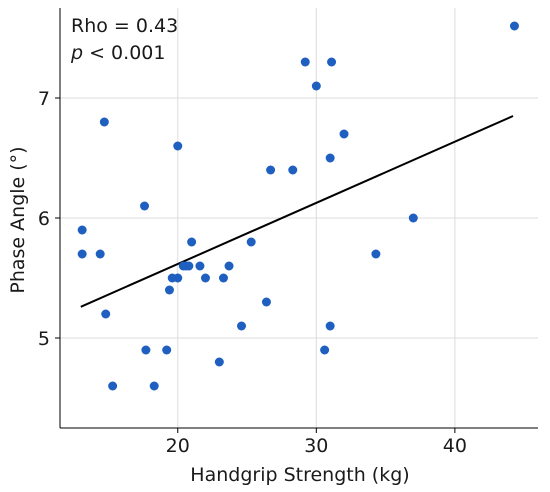 The height and width of the screenshot is (492, 550). Describe the element at coordinates (44, 99) in the screenshot. I see `y-tick-label: 7` at that location.